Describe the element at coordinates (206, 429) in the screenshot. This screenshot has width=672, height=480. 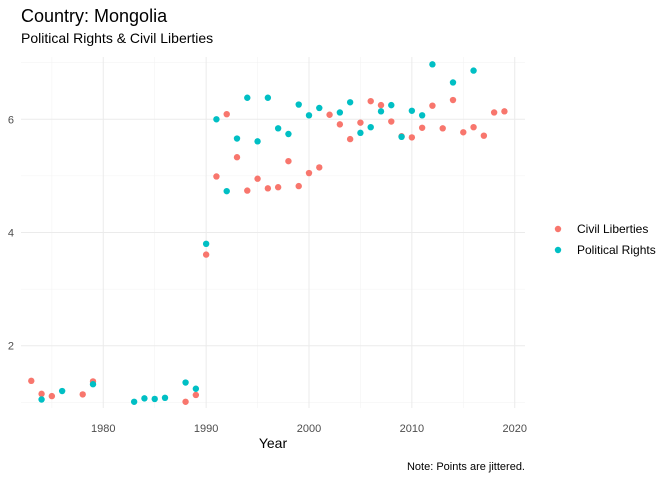
I see `x-tick-label: 1990` at that location.